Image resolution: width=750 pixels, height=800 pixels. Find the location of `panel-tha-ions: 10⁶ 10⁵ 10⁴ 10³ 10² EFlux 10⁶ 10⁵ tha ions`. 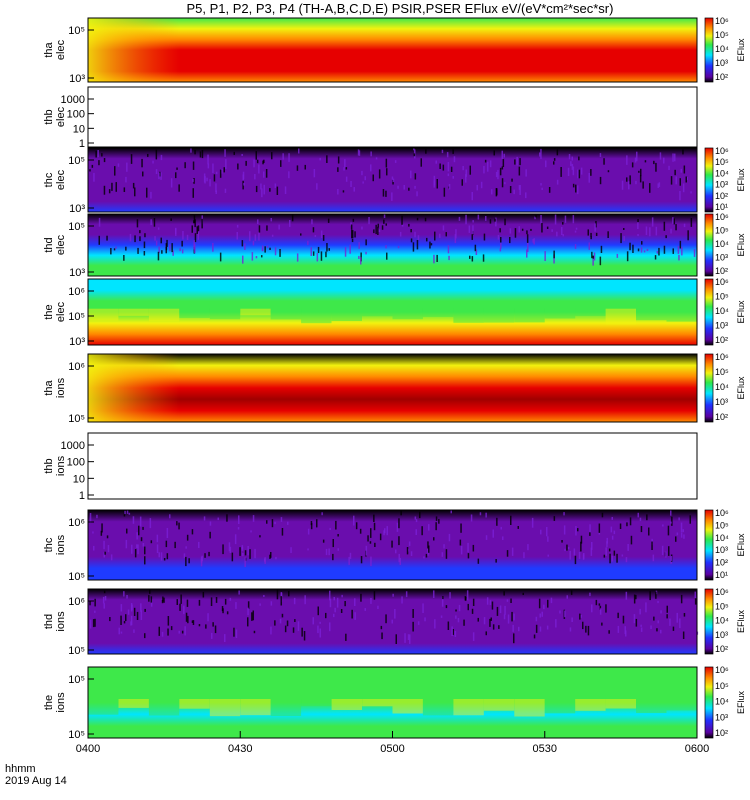

panel-tha-ions: 10⁶ 10⁵ 10⁴ 10³ 10² EFlux 10⁶ 10⁵ tha ions is located at coordinates (394, 388).